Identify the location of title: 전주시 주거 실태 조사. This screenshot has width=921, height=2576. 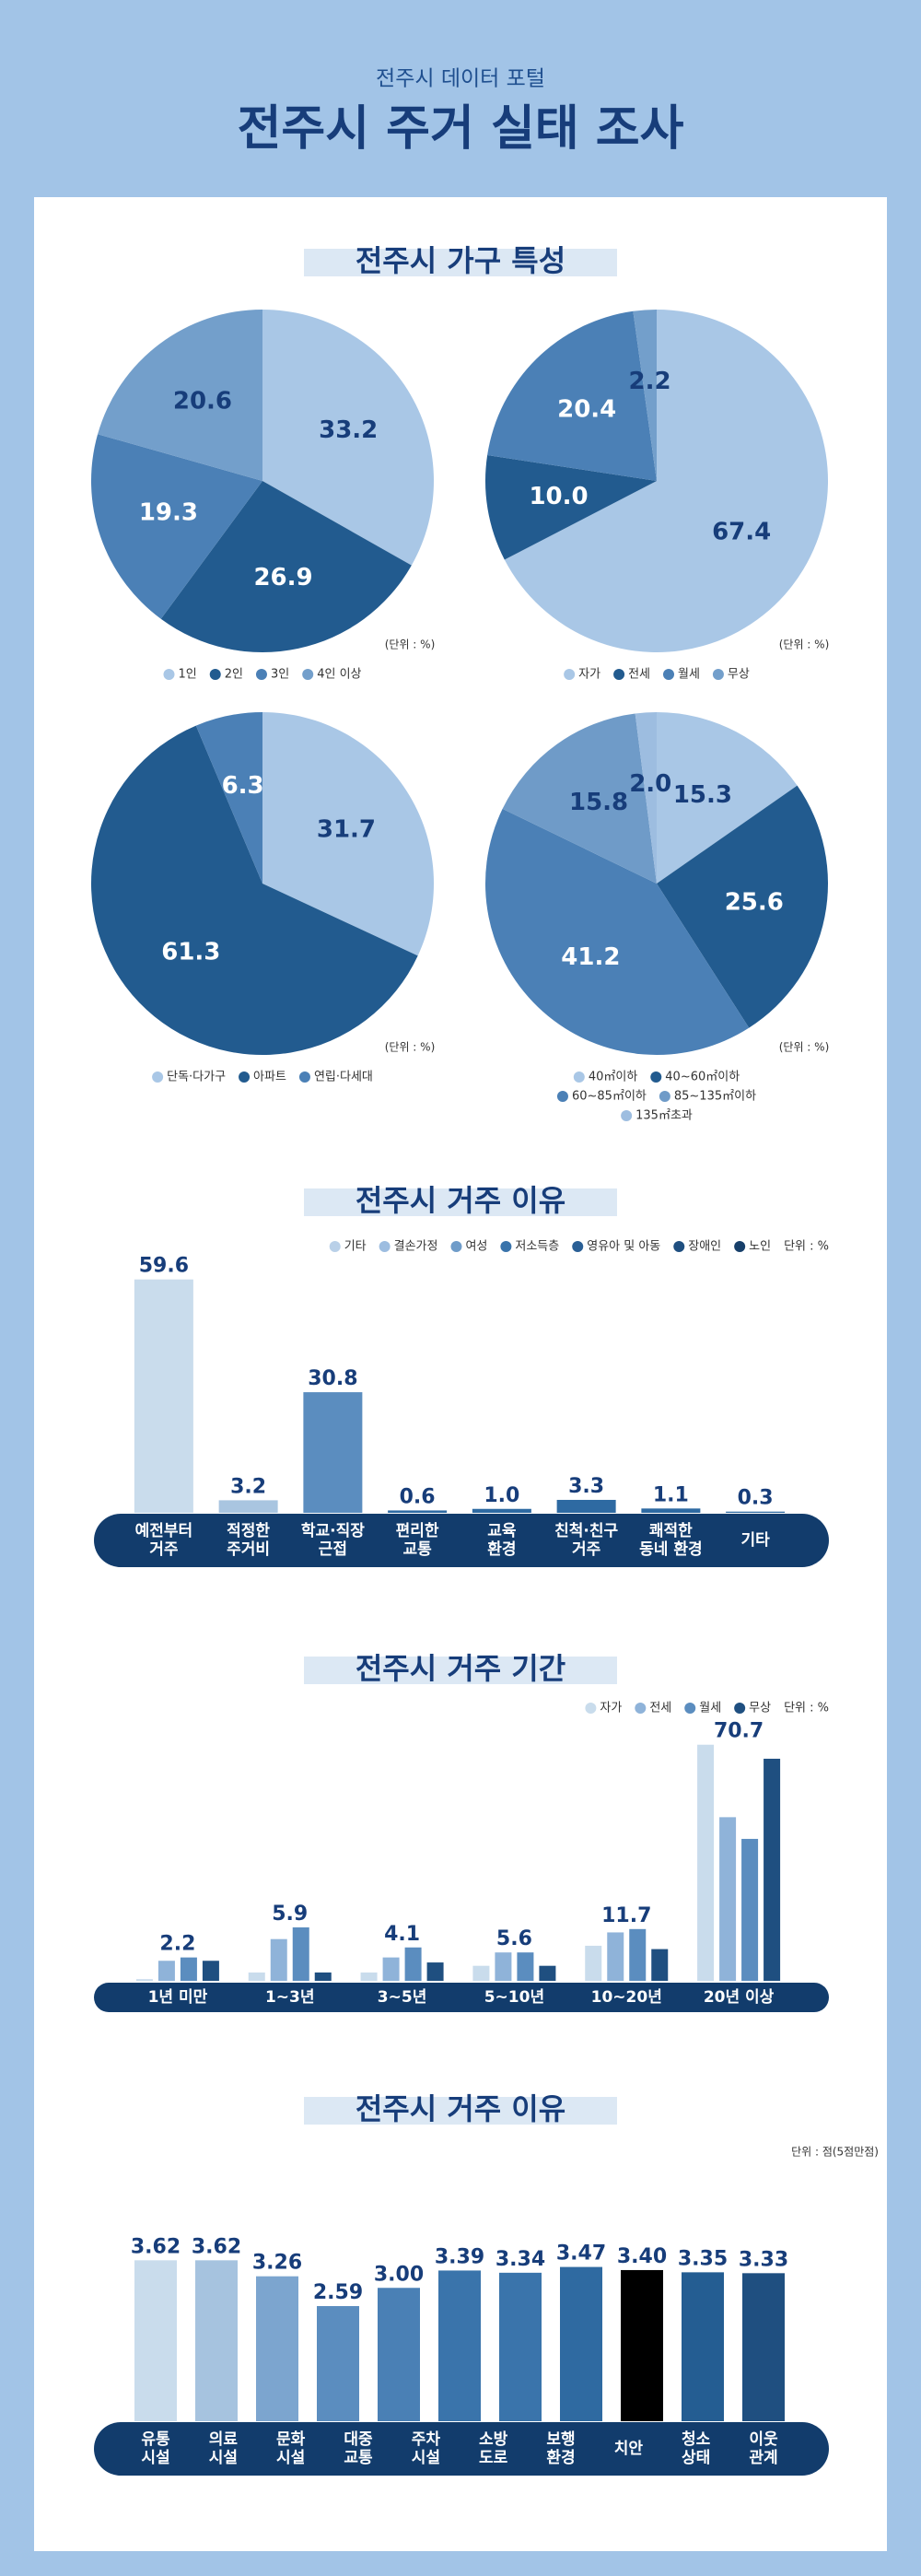
(461, 129).